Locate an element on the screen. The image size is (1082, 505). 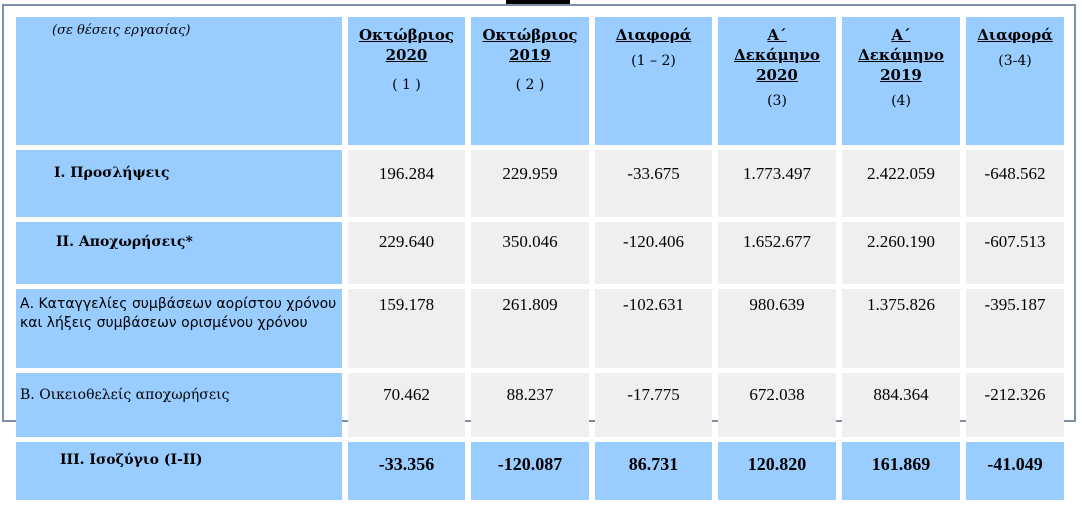
table-cell: -120.087 is located at coordinates (530, 471).